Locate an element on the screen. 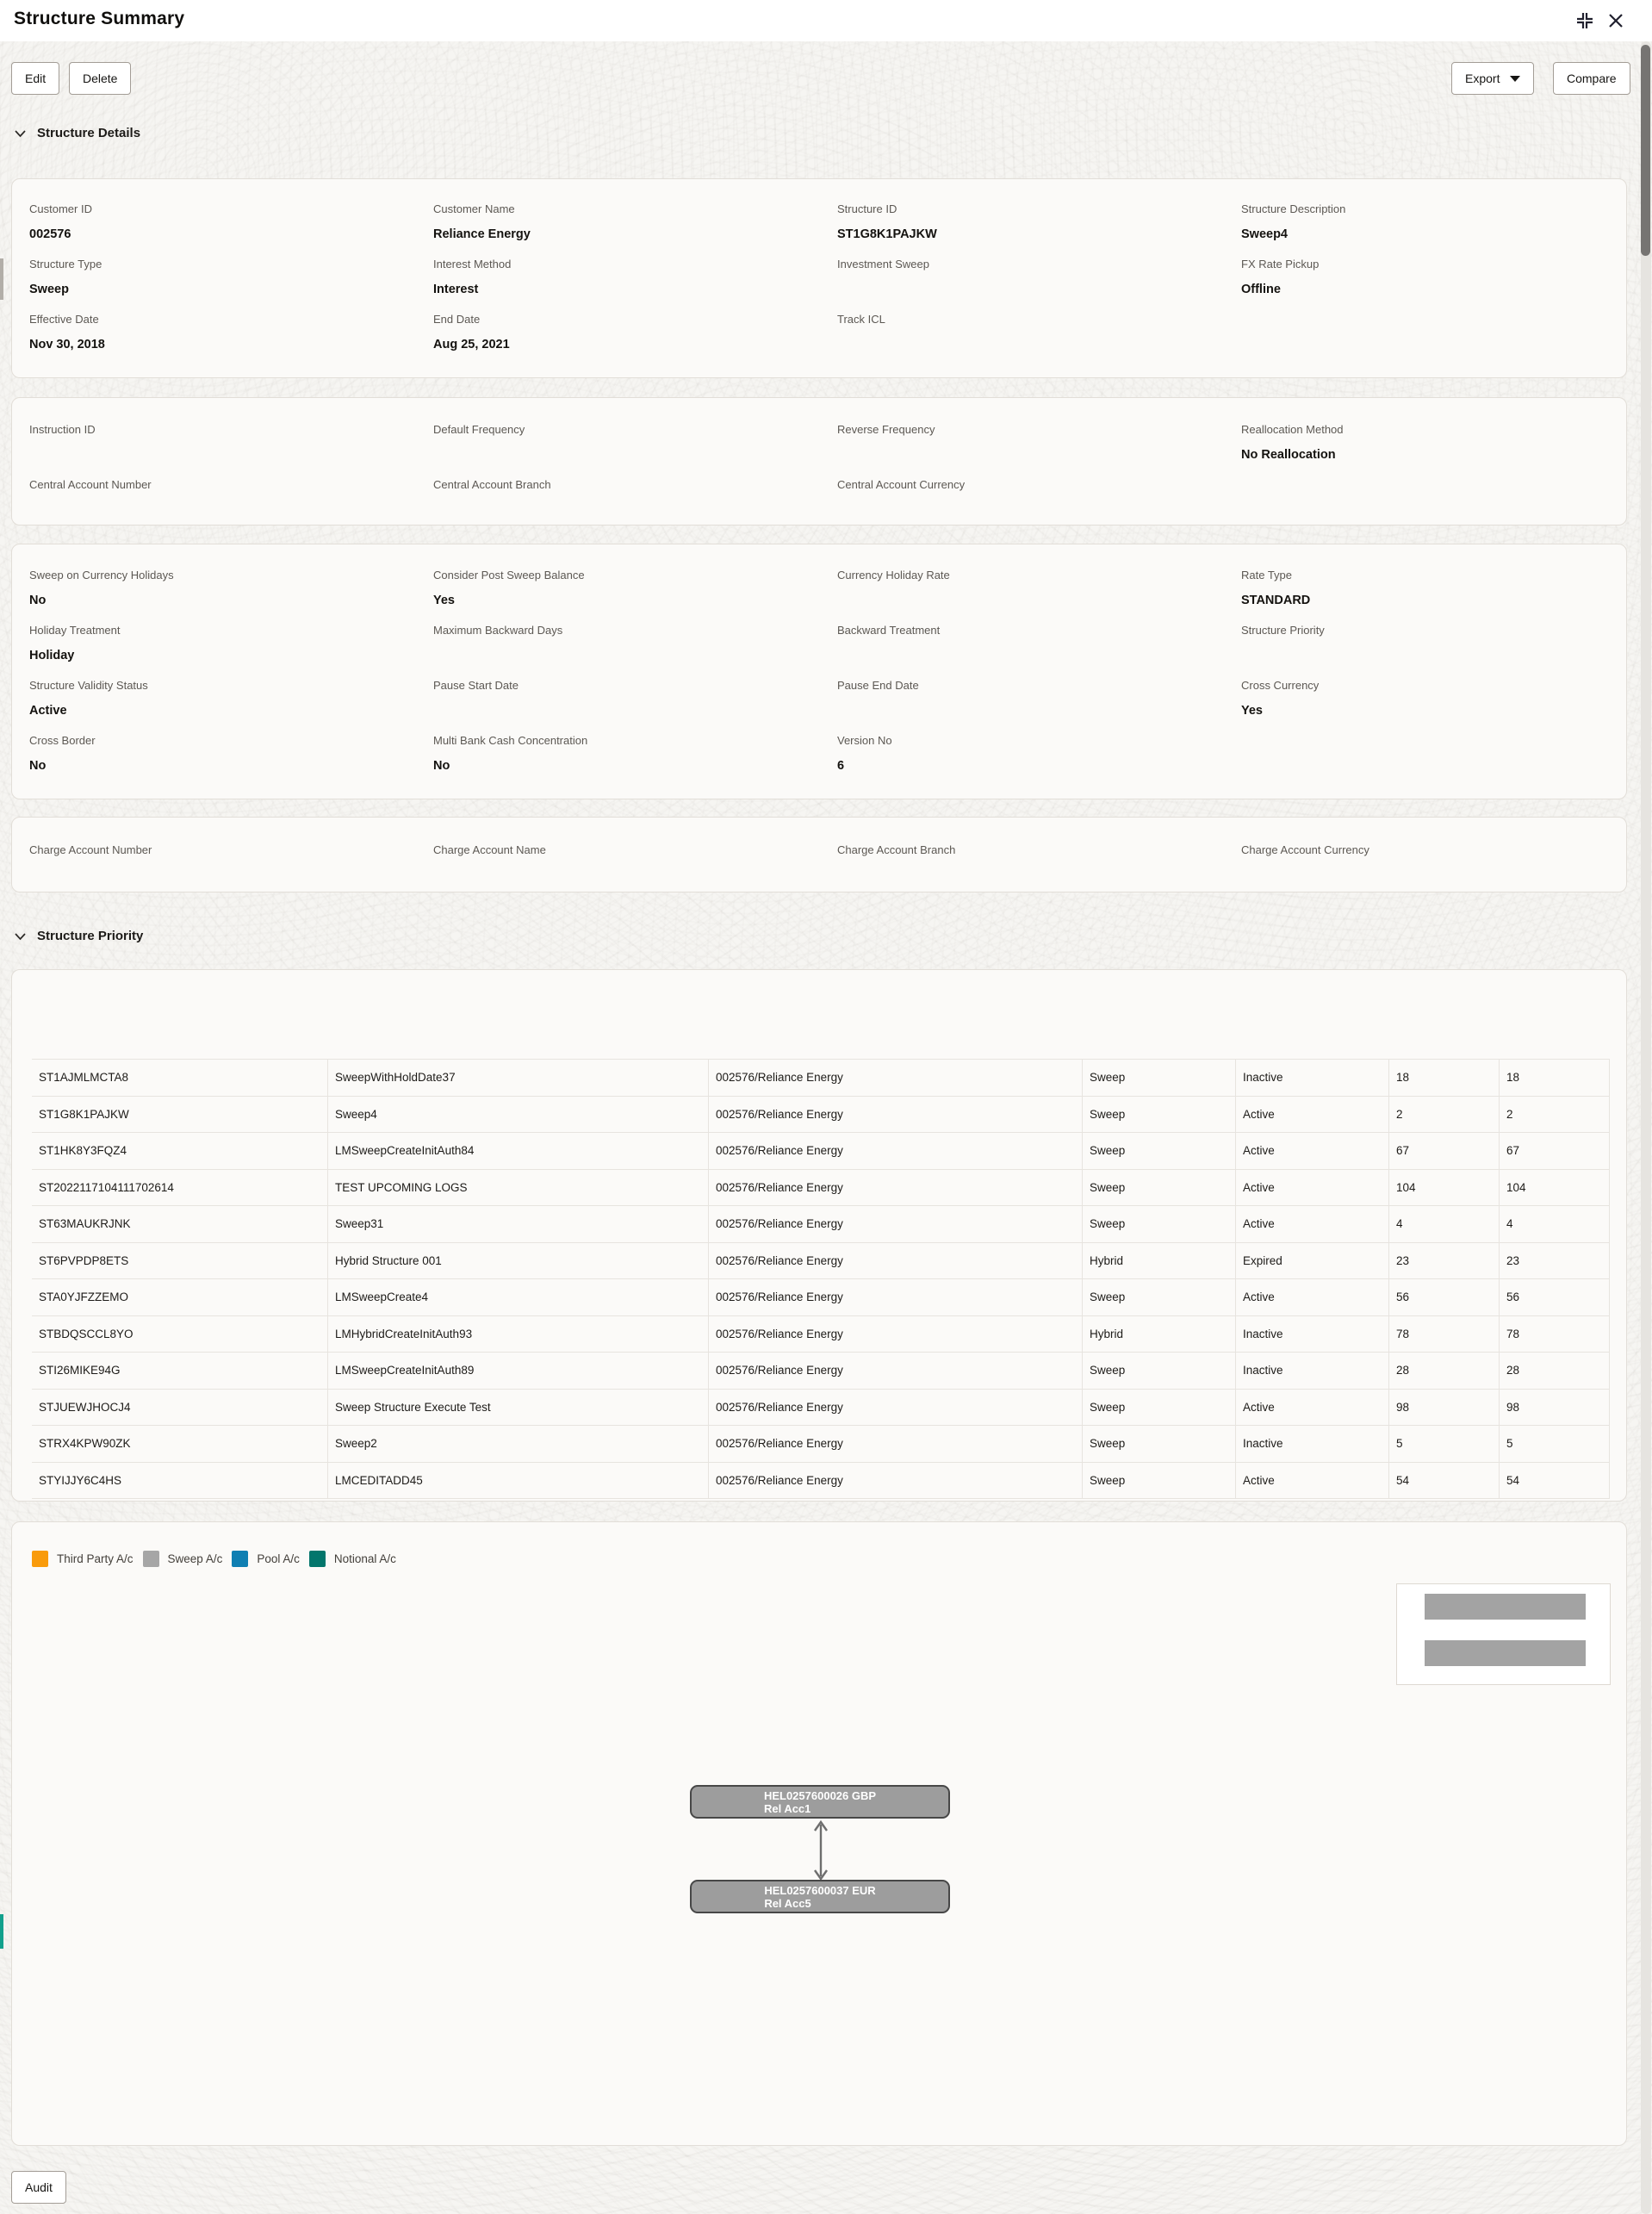 This screenshot has width=1652, height=2214. field: Cross Border No is located at coordinates (231, 761).